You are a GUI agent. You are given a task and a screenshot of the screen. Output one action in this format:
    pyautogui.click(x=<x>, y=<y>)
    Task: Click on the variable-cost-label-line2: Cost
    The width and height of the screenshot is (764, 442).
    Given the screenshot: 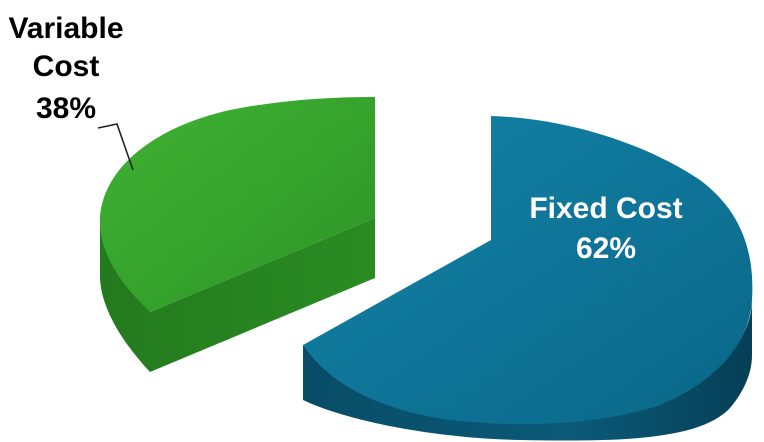 What is the action you would take?
    pyautogui.click(x=66, y=66)
    